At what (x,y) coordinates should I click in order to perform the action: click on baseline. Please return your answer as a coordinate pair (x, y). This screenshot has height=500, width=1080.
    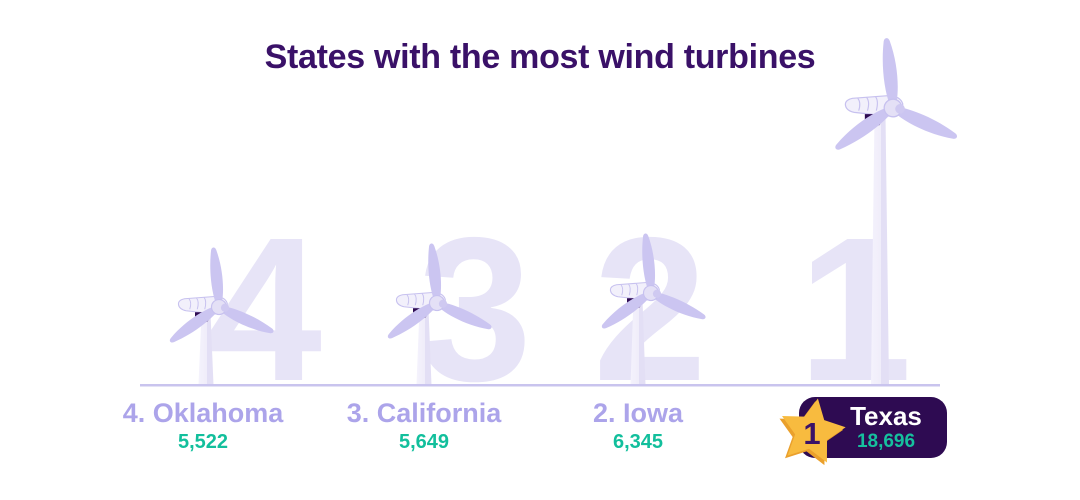
    Looking at the image, I should click on (540, 385).